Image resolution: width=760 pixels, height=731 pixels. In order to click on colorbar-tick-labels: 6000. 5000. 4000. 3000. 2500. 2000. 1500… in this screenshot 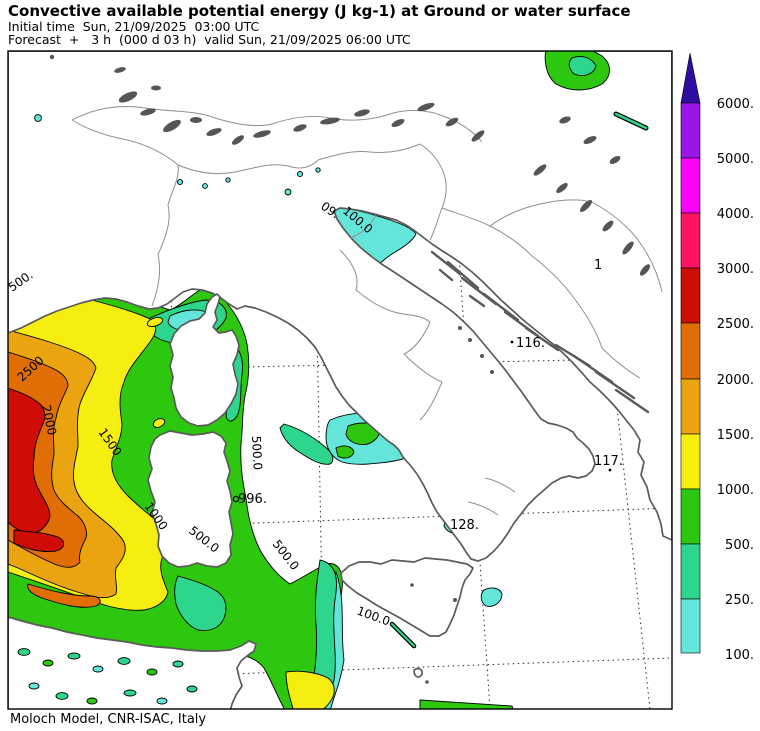, I will do `click(735, 380)`.